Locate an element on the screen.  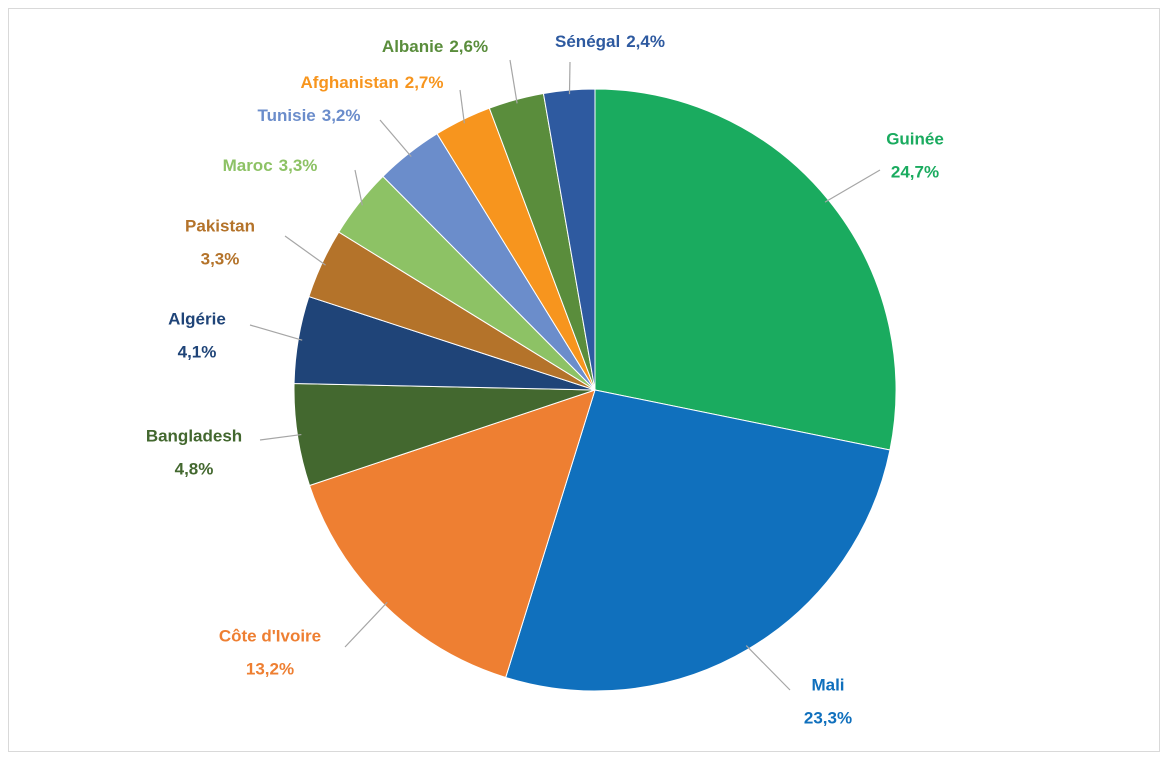
slice-label: Côte d'Ivoire is located at coordinates (270, 635).